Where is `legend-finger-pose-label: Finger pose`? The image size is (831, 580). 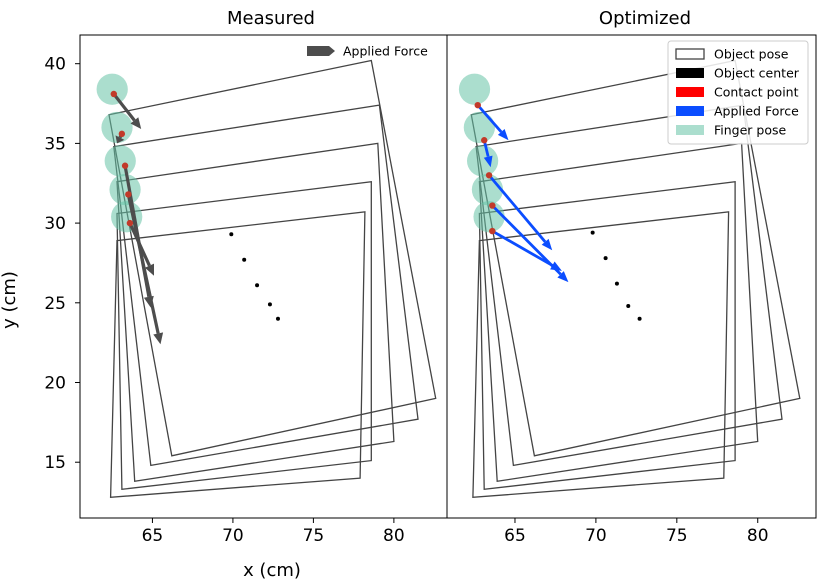 legend-finger-pose-label: Finger pose is located at coordinates (750, 130).